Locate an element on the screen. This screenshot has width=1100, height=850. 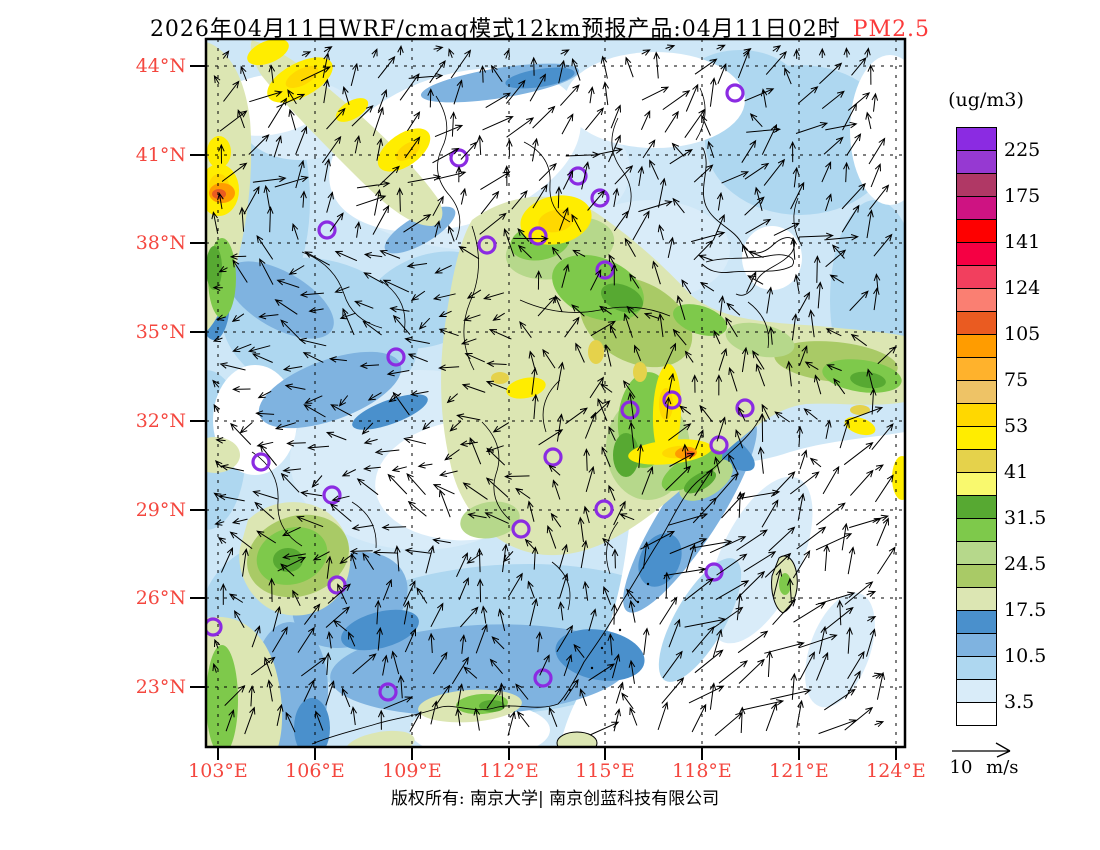
lon-label-103°E: 103°E is located at coordinates (218, 771).